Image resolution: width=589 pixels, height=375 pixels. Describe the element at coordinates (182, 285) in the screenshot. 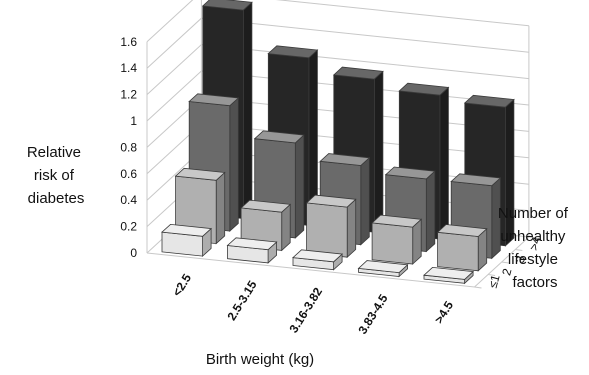

I see `x-category-label: <2.5` at that location.